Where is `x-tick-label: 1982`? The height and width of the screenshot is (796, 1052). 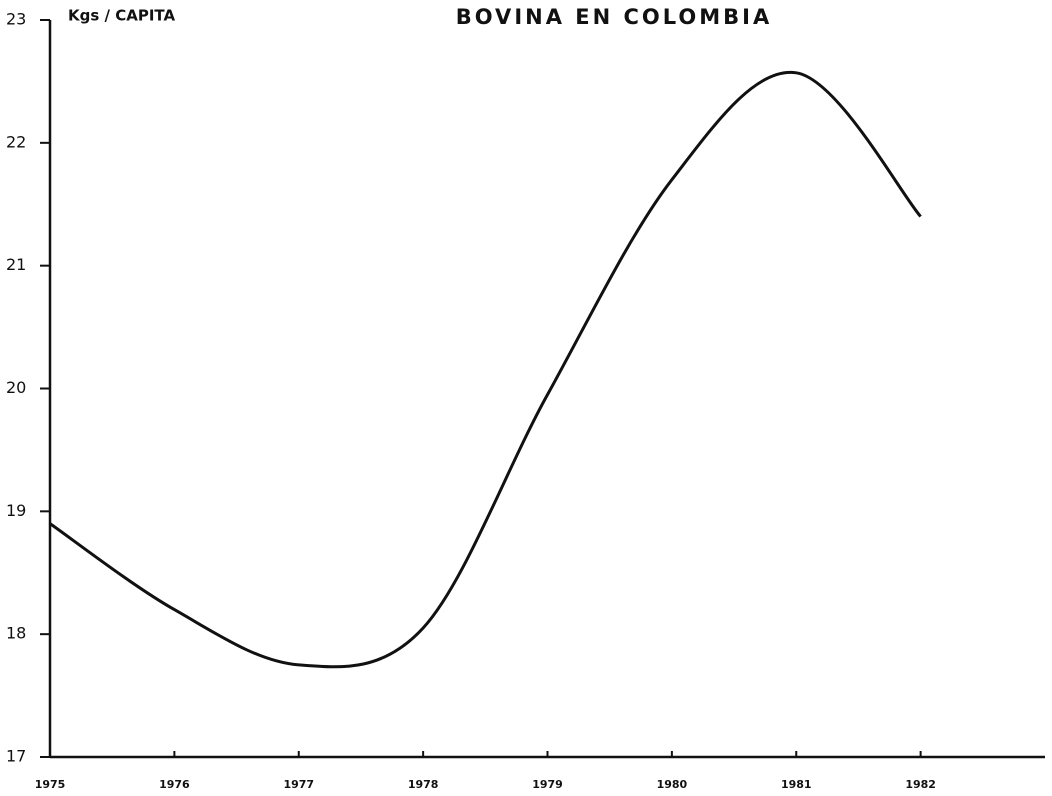
x-tick-label: 1982 is located at coordinates (920, 784).